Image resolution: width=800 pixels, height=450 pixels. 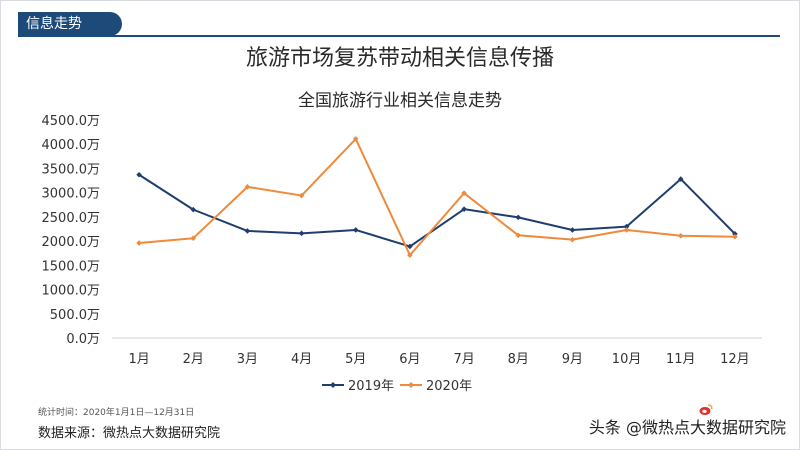 What do you see at coordinates (437, 352) in the screenshot?
I see `x-axis: 1月 2月 3月 4月 5月 6月 7月 8月 9月 10月 11月 12月` at bounding box center [437, 352].